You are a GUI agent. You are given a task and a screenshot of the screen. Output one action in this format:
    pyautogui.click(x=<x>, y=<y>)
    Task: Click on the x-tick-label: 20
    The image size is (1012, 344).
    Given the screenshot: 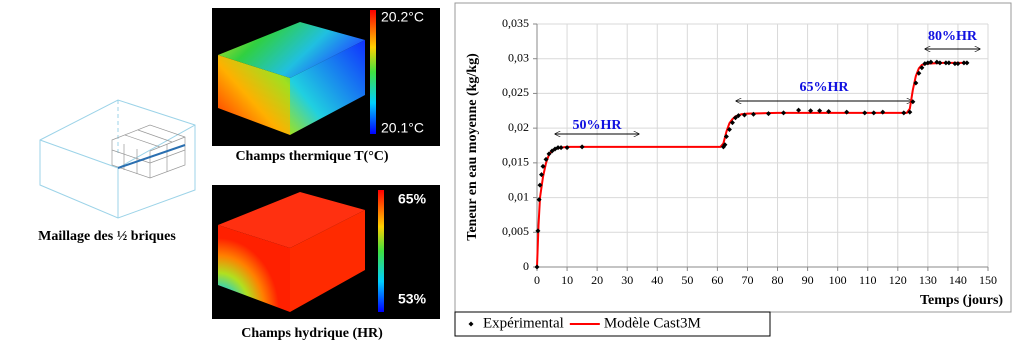 What is the action you would take?
    pyautogui.click(x=597, y=280)
    